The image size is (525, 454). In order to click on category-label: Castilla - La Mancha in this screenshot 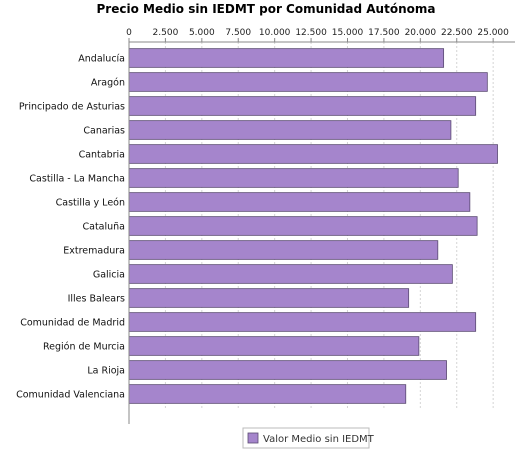, I will do `click(77, 179)`.